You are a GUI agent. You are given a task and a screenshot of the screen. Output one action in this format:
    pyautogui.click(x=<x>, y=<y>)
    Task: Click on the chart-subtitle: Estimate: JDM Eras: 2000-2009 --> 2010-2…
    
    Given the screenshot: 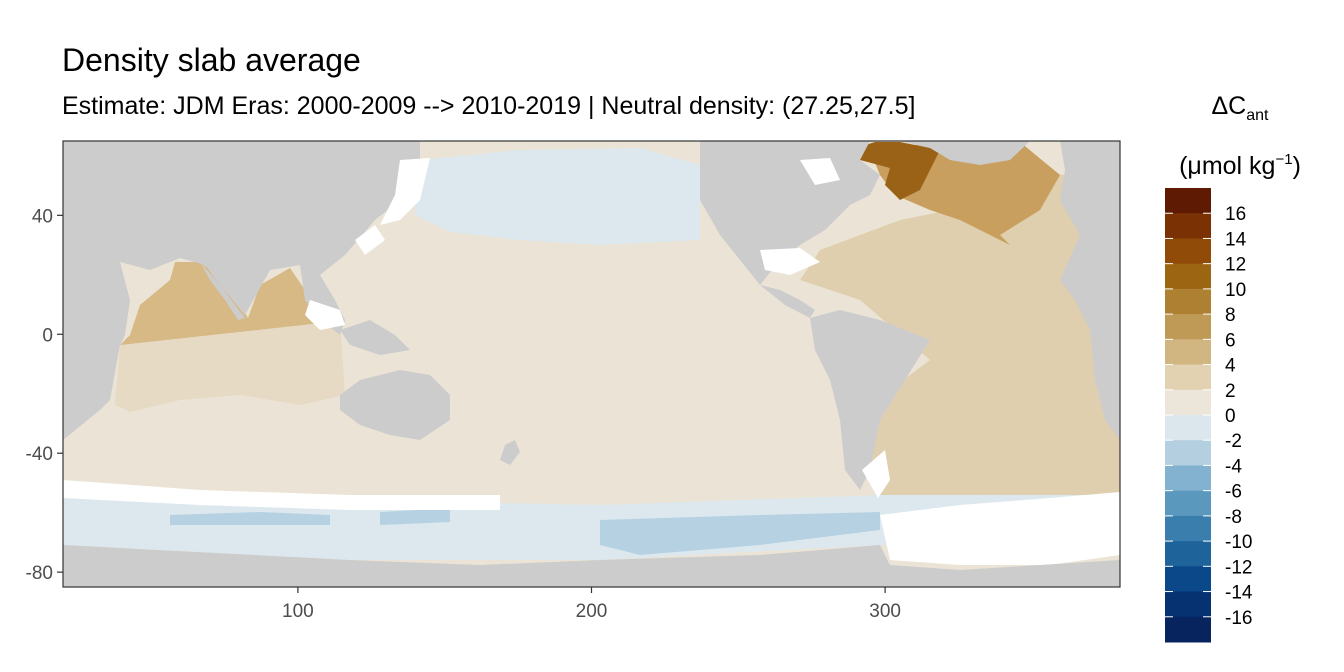 What is the action you would take?
    pyautogui.click(x=489, y=106)
    